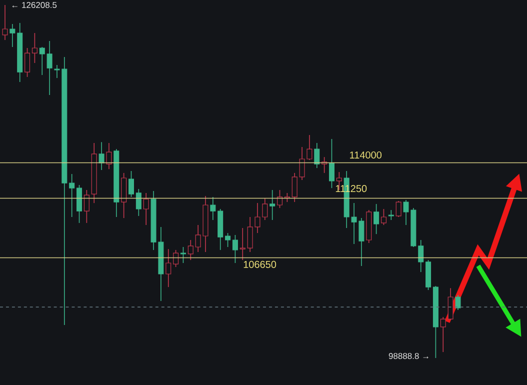  I want to click on annotation: 98888.8 →, so click(408, 356).